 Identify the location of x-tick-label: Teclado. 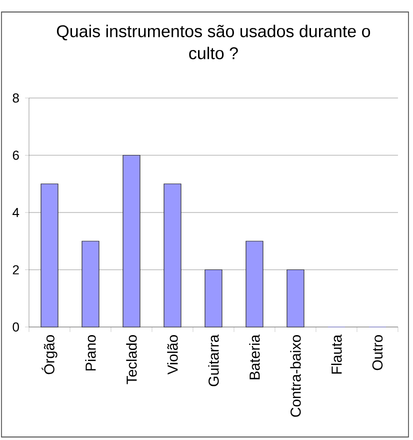
(131, 359).